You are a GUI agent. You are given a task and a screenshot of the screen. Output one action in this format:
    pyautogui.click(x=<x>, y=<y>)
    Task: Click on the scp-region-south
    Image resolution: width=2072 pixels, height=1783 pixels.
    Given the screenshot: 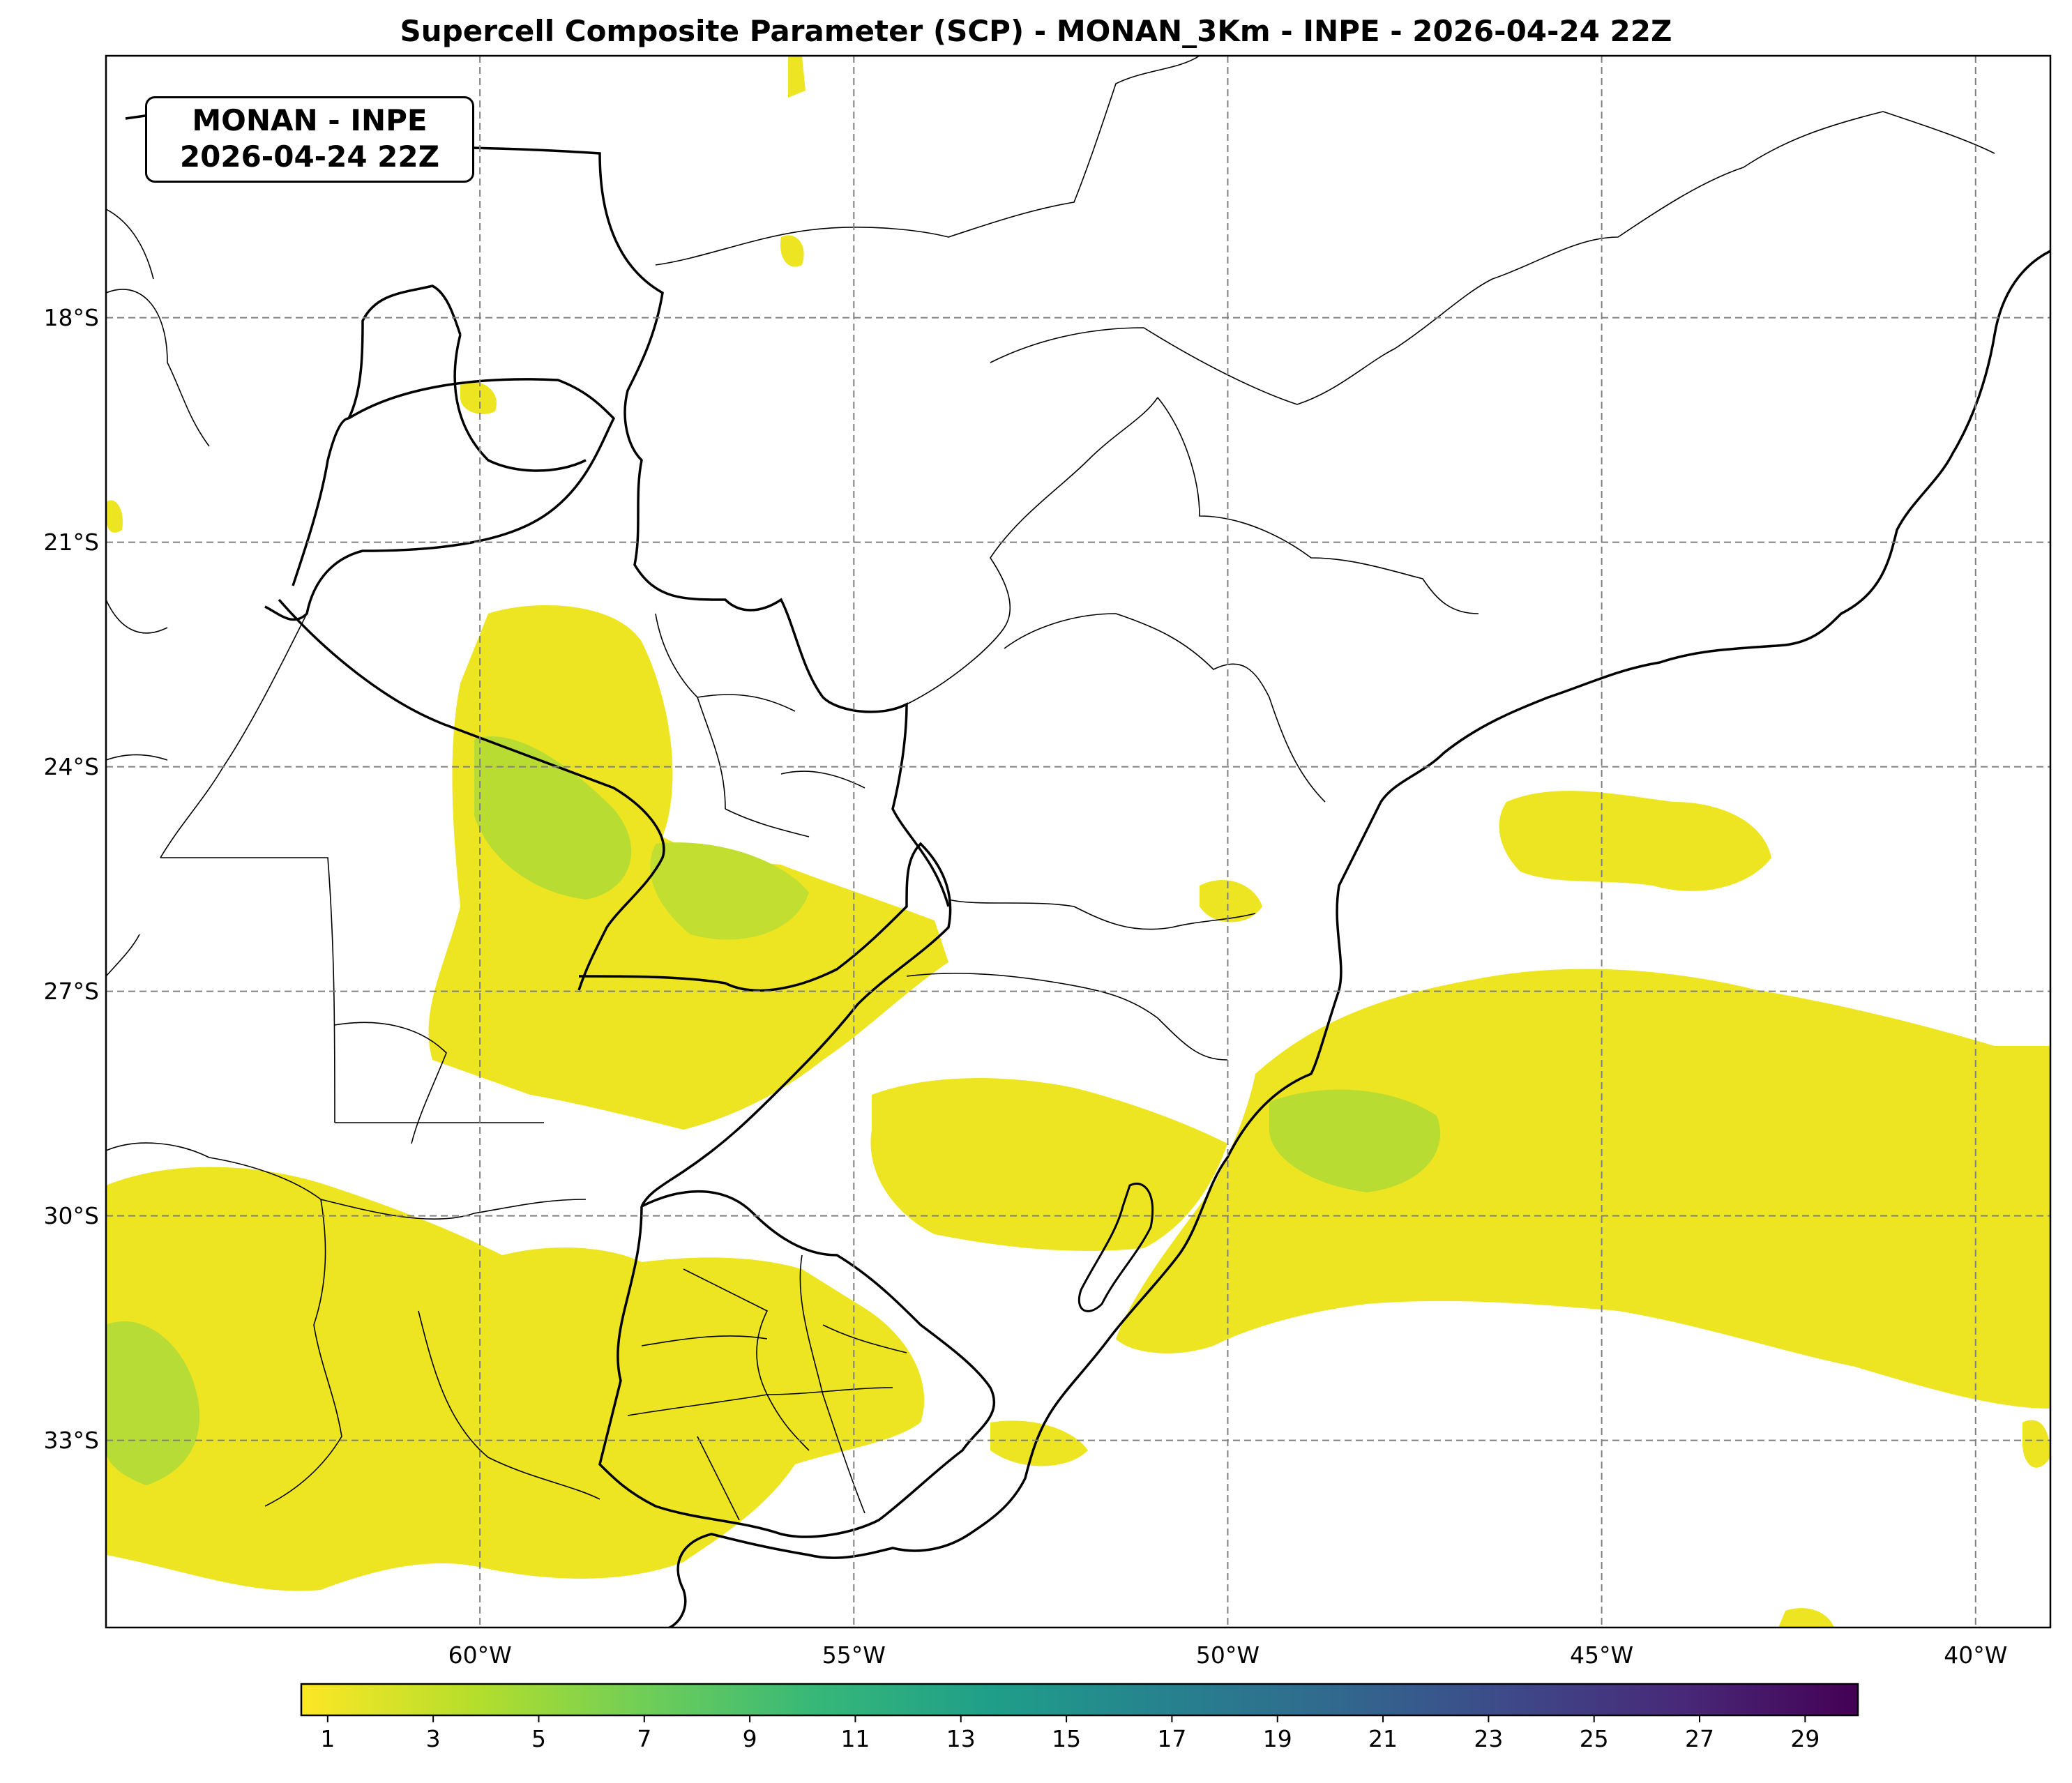 What is the action you would take?
    pyautogui.click(x=515, y=1379)
    